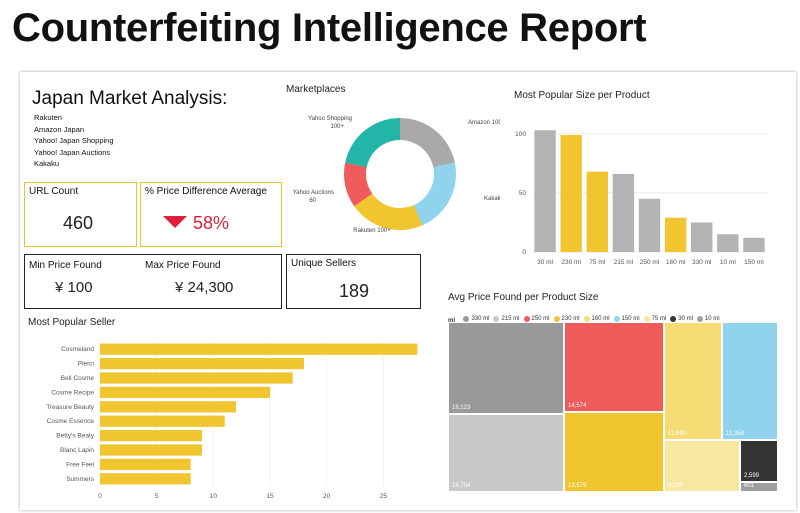 The height and width of the screenshot is (513, 800). Describe the element at coordinates (626, 319) in the screenshot. I see `legend-item: 150 ml` at that location.